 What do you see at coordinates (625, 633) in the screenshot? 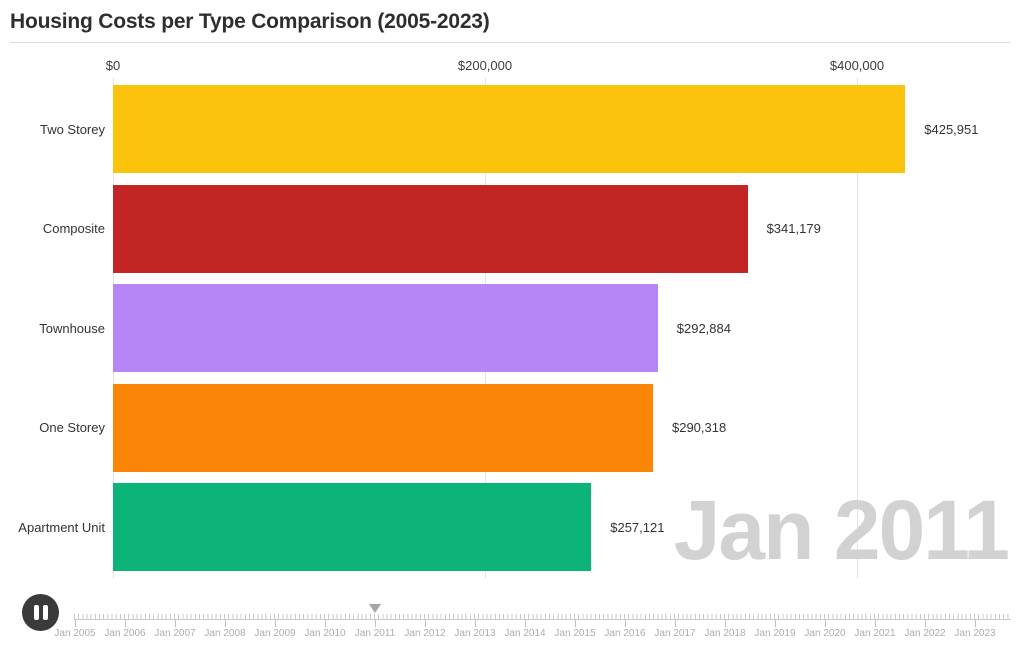
I see `timeline-year-label: Jan 2016` at bounding box center [625, 633].